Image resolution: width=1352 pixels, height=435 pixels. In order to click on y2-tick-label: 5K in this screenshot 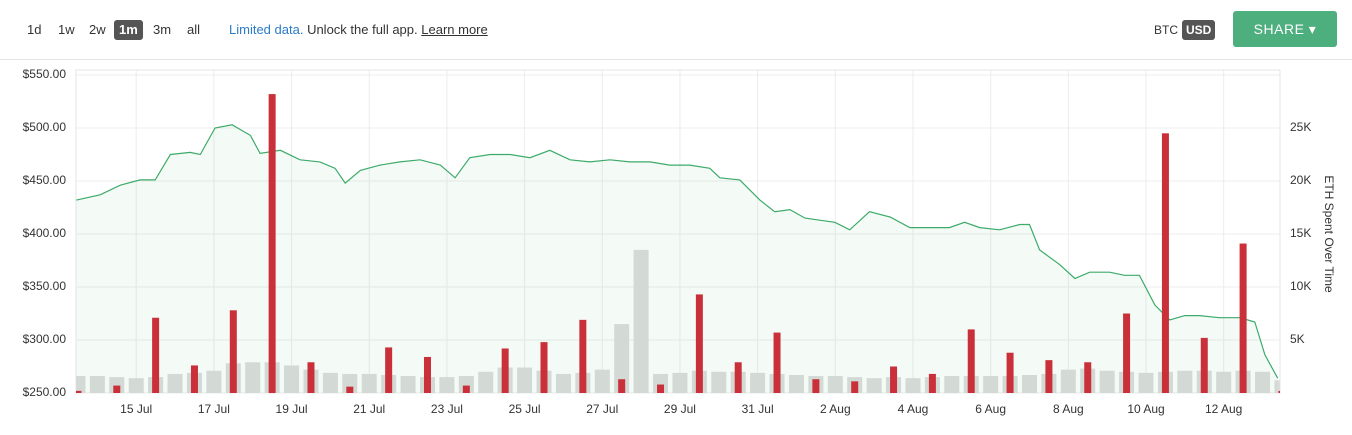, I will do `click(1297, 339)`.